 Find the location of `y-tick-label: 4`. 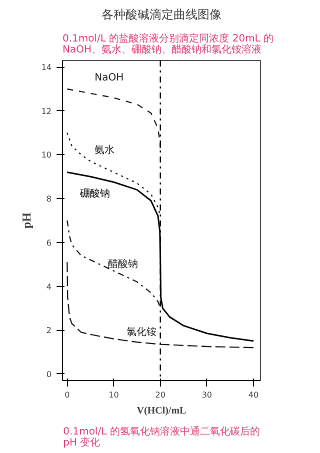

y-tick-label: 4 is located at coordinates (49, 287).